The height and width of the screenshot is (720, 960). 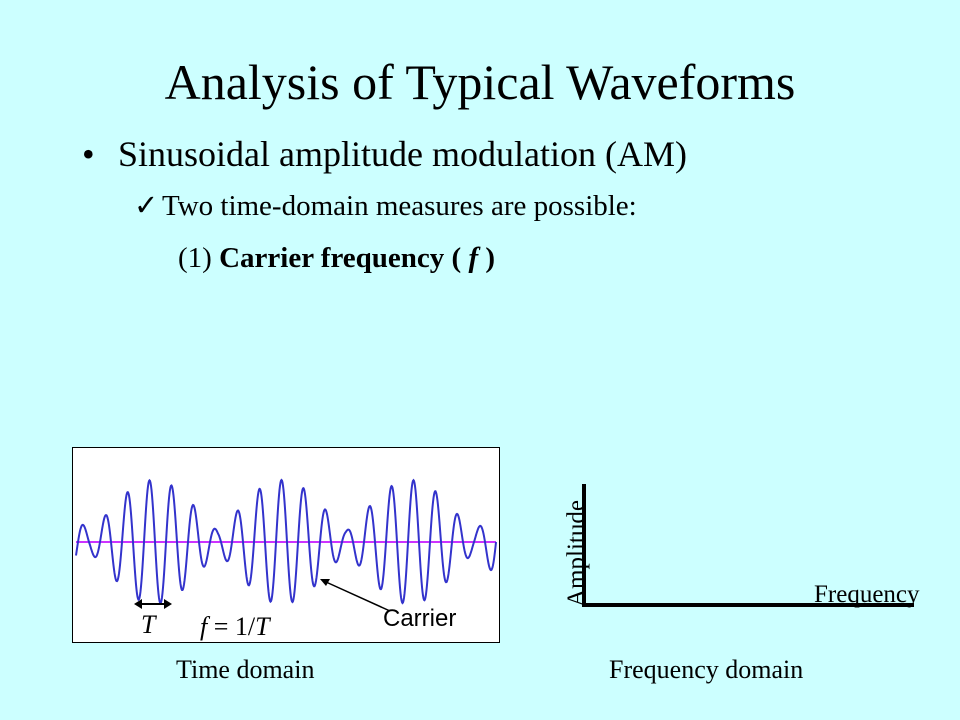 I want to click on slide-title: Analysis of Typical Waveforms, so click(x=480, y=82).